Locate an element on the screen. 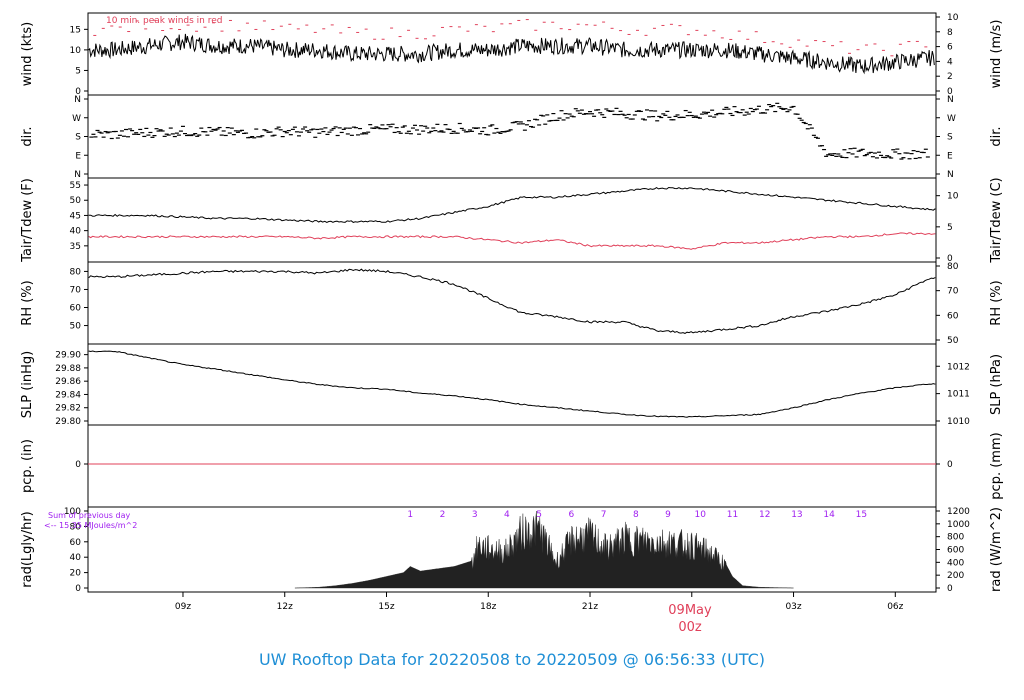 This screenshot has width=1024, height=700. rh-ytick-label-left: 70 is located at coordinates (76, 290).